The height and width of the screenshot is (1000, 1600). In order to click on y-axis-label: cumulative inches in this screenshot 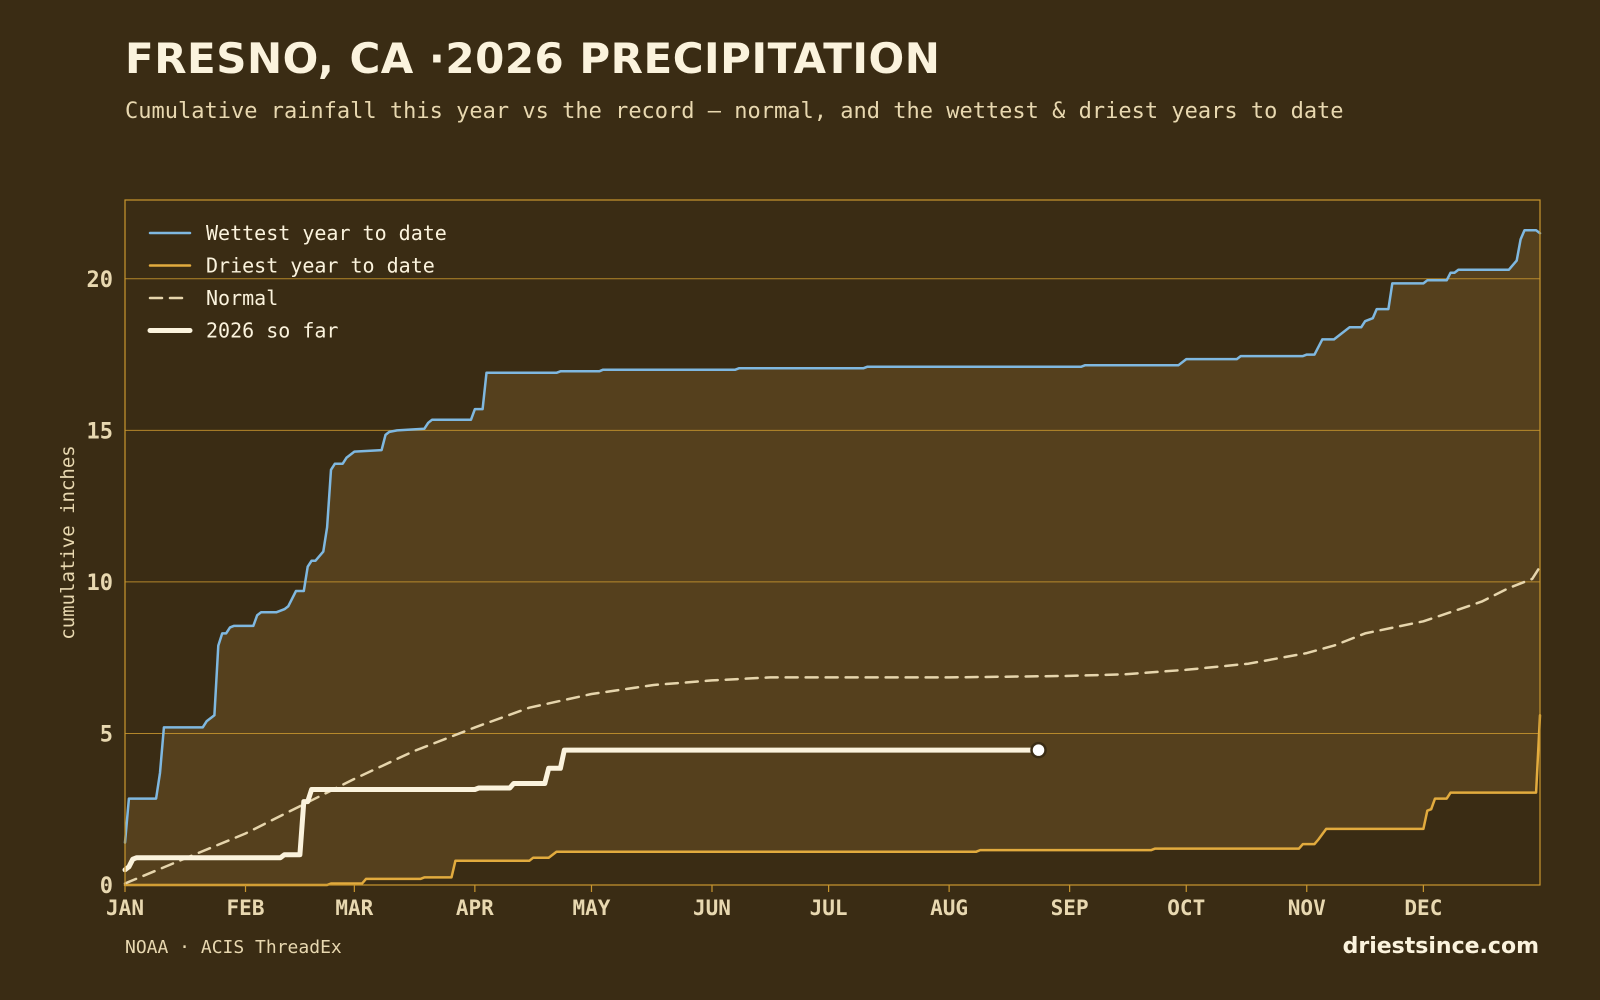, I will do `click(68, 542)`.